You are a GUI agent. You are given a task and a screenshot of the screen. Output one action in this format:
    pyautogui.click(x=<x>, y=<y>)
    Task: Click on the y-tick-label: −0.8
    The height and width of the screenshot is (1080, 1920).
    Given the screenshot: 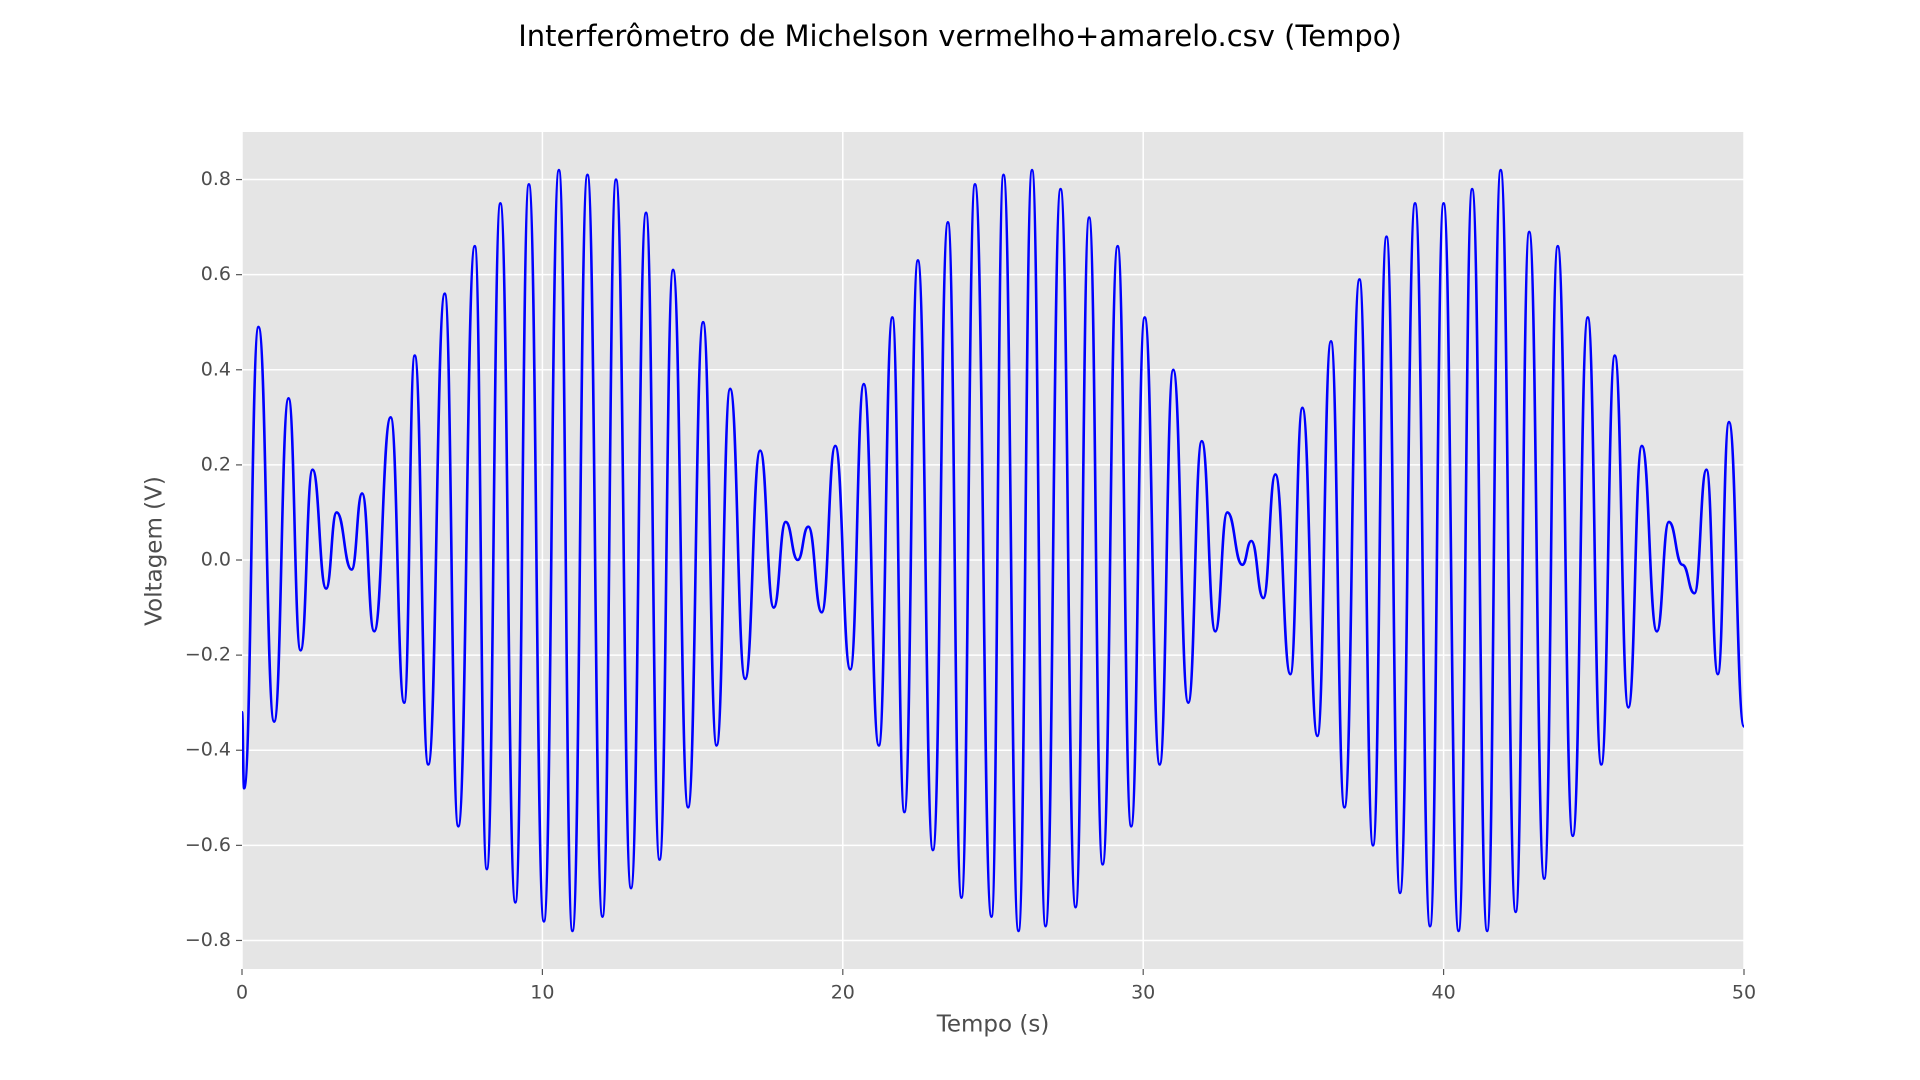 What is the action you would take?
    pyautogui.click(x=208, y=940)
    